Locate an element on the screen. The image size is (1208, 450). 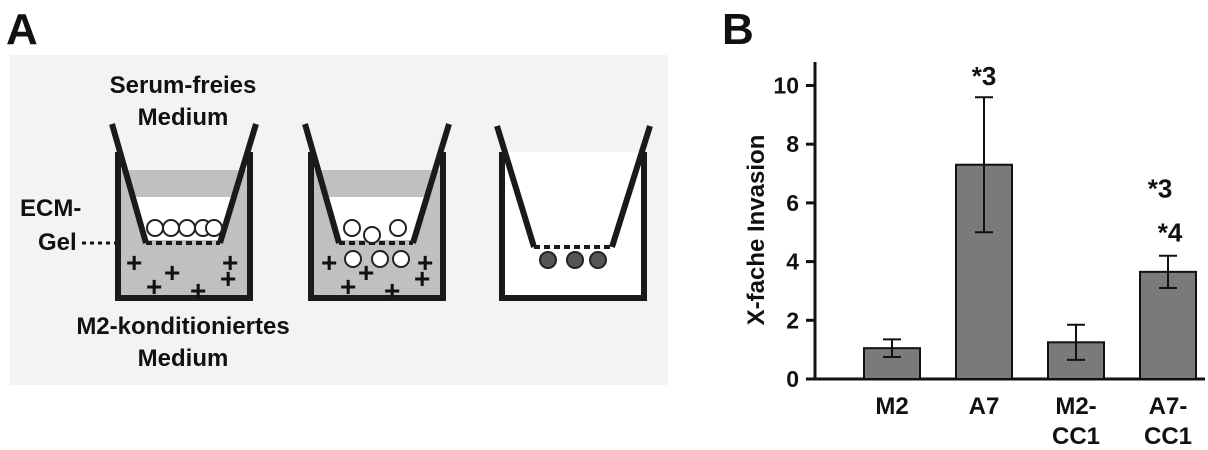
well-1-outline is located at coordinates (184, 226).